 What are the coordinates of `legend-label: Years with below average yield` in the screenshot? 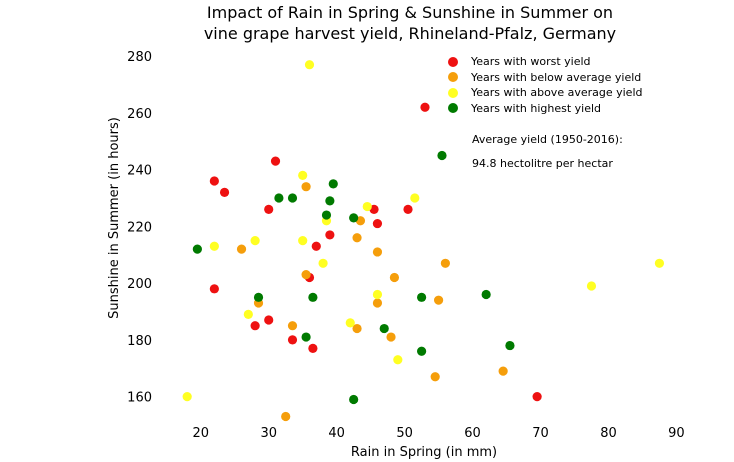 It's located at (556, 77).